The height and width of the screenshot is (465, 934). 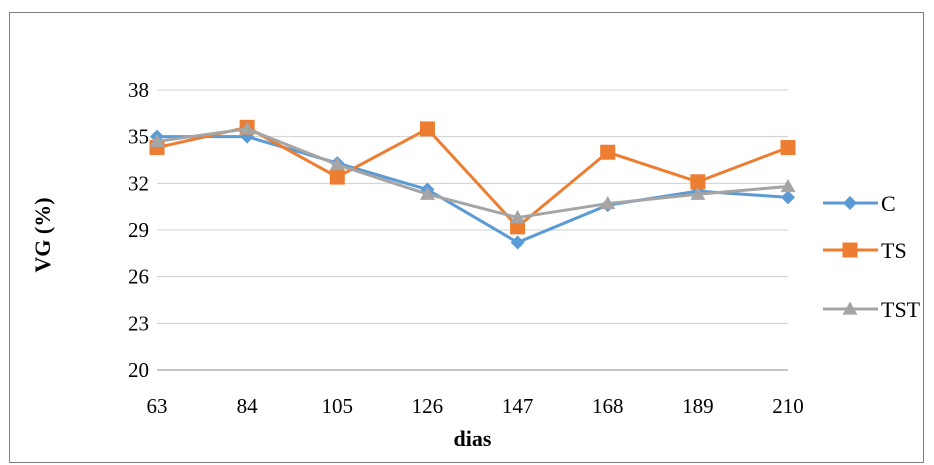 I want to click on legend-marker-ts, so click(x=850, y=250).